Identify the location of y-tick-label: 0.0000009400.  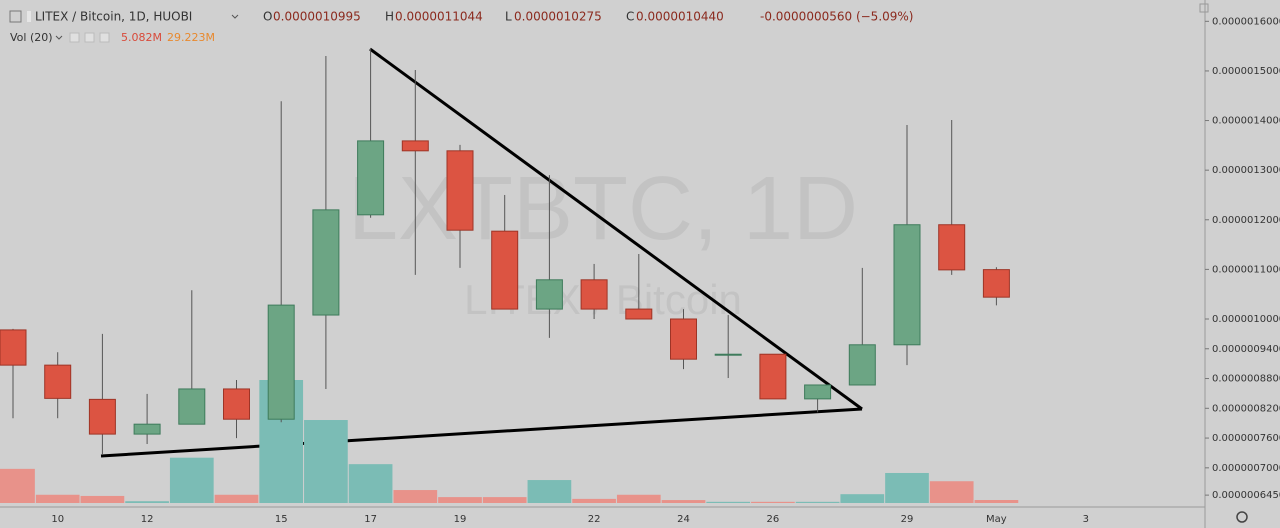
(1246, 349).